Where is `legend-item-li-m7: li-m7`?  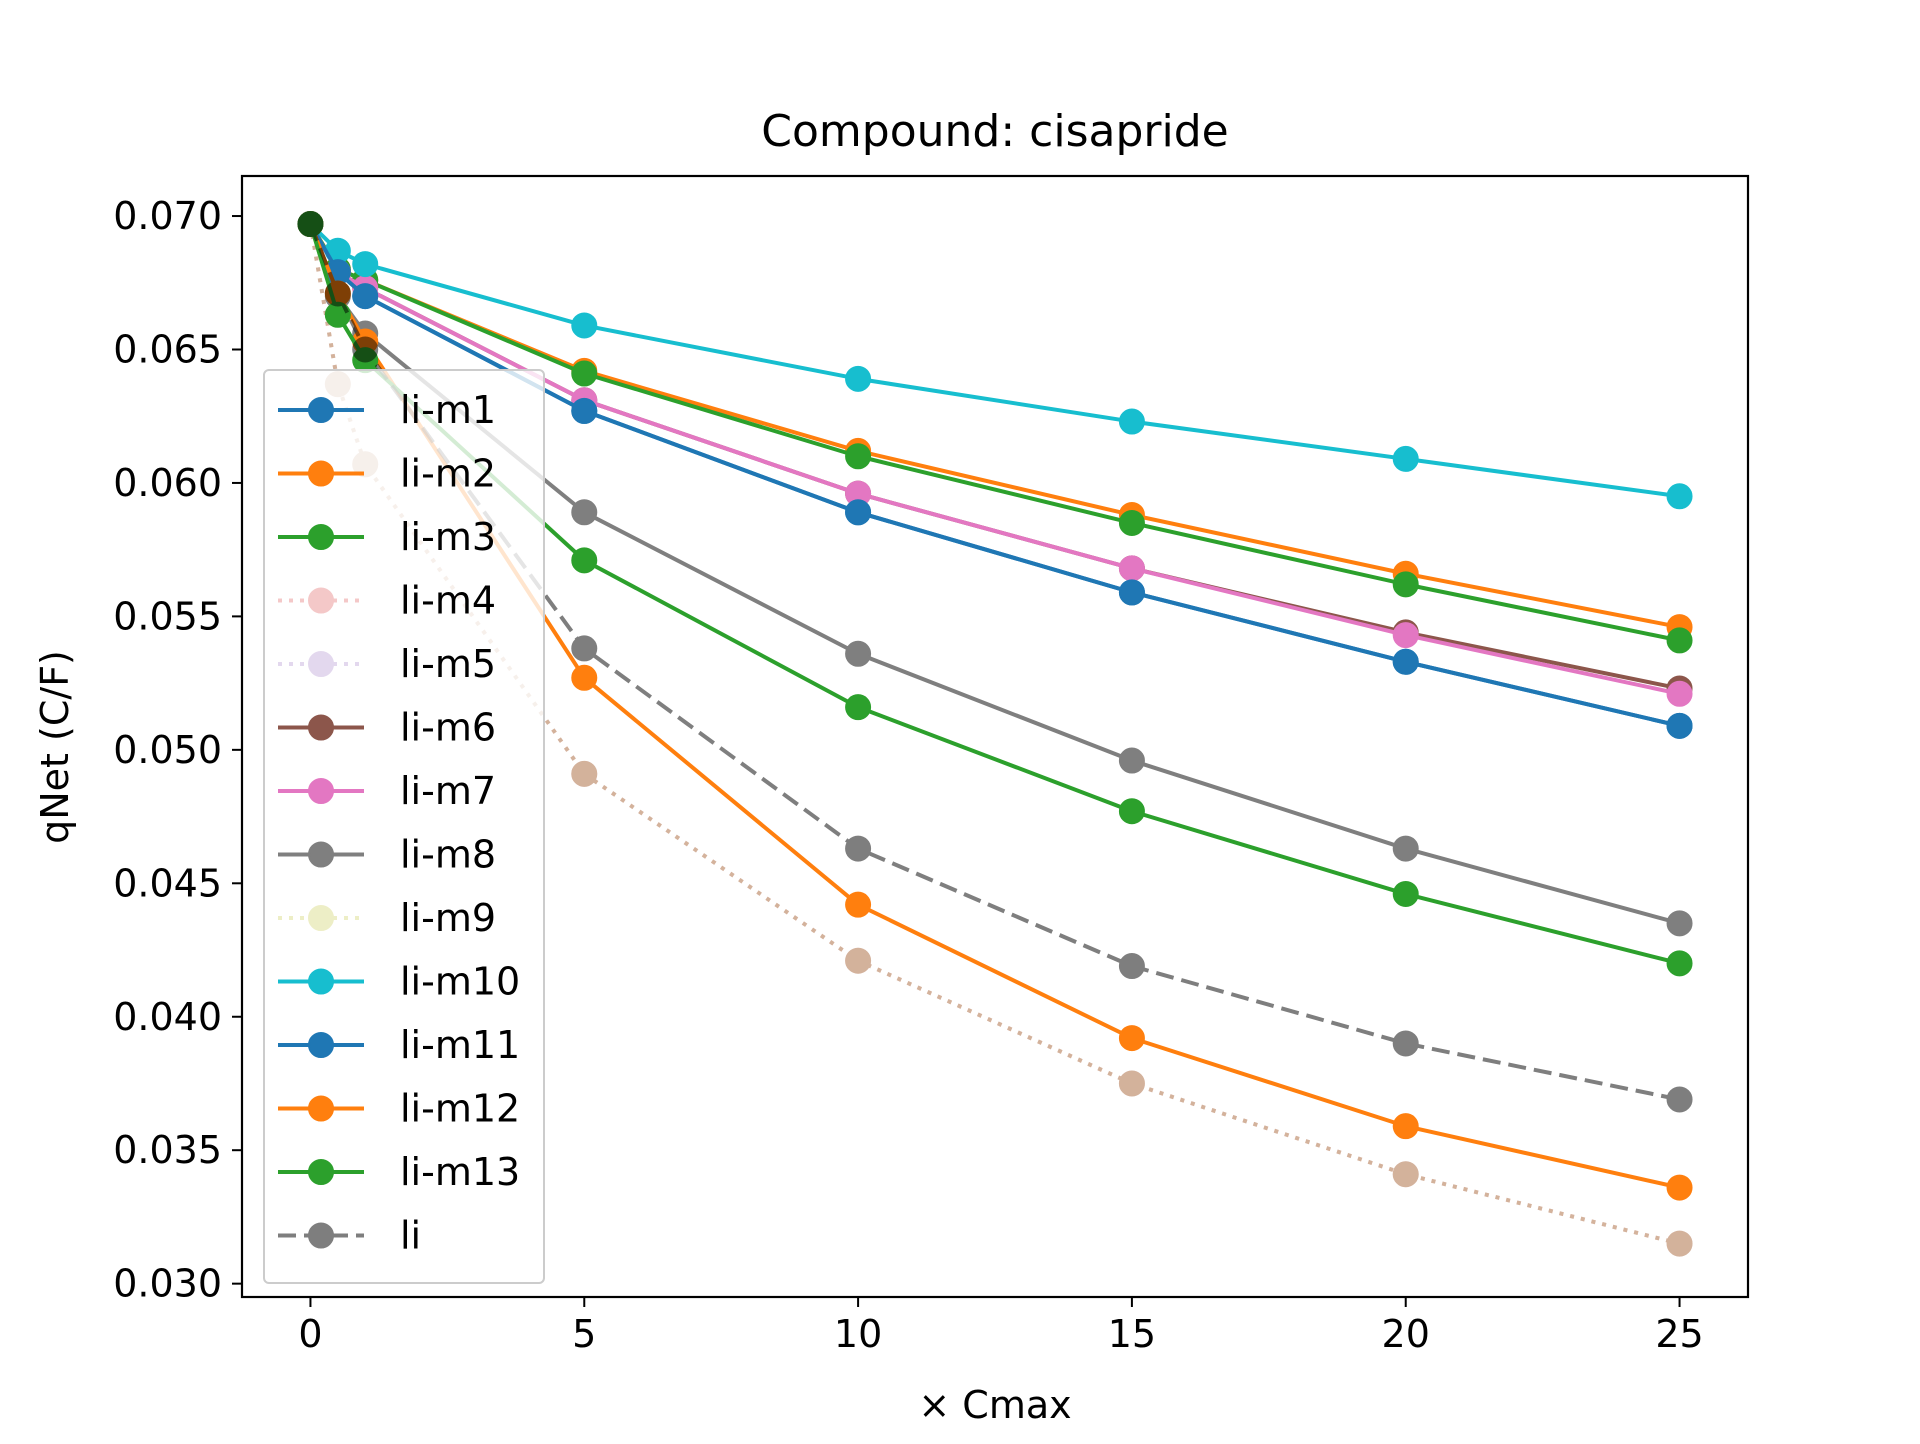
legend-item-li-m7: li-m7 is located at coordinates (387, 791).